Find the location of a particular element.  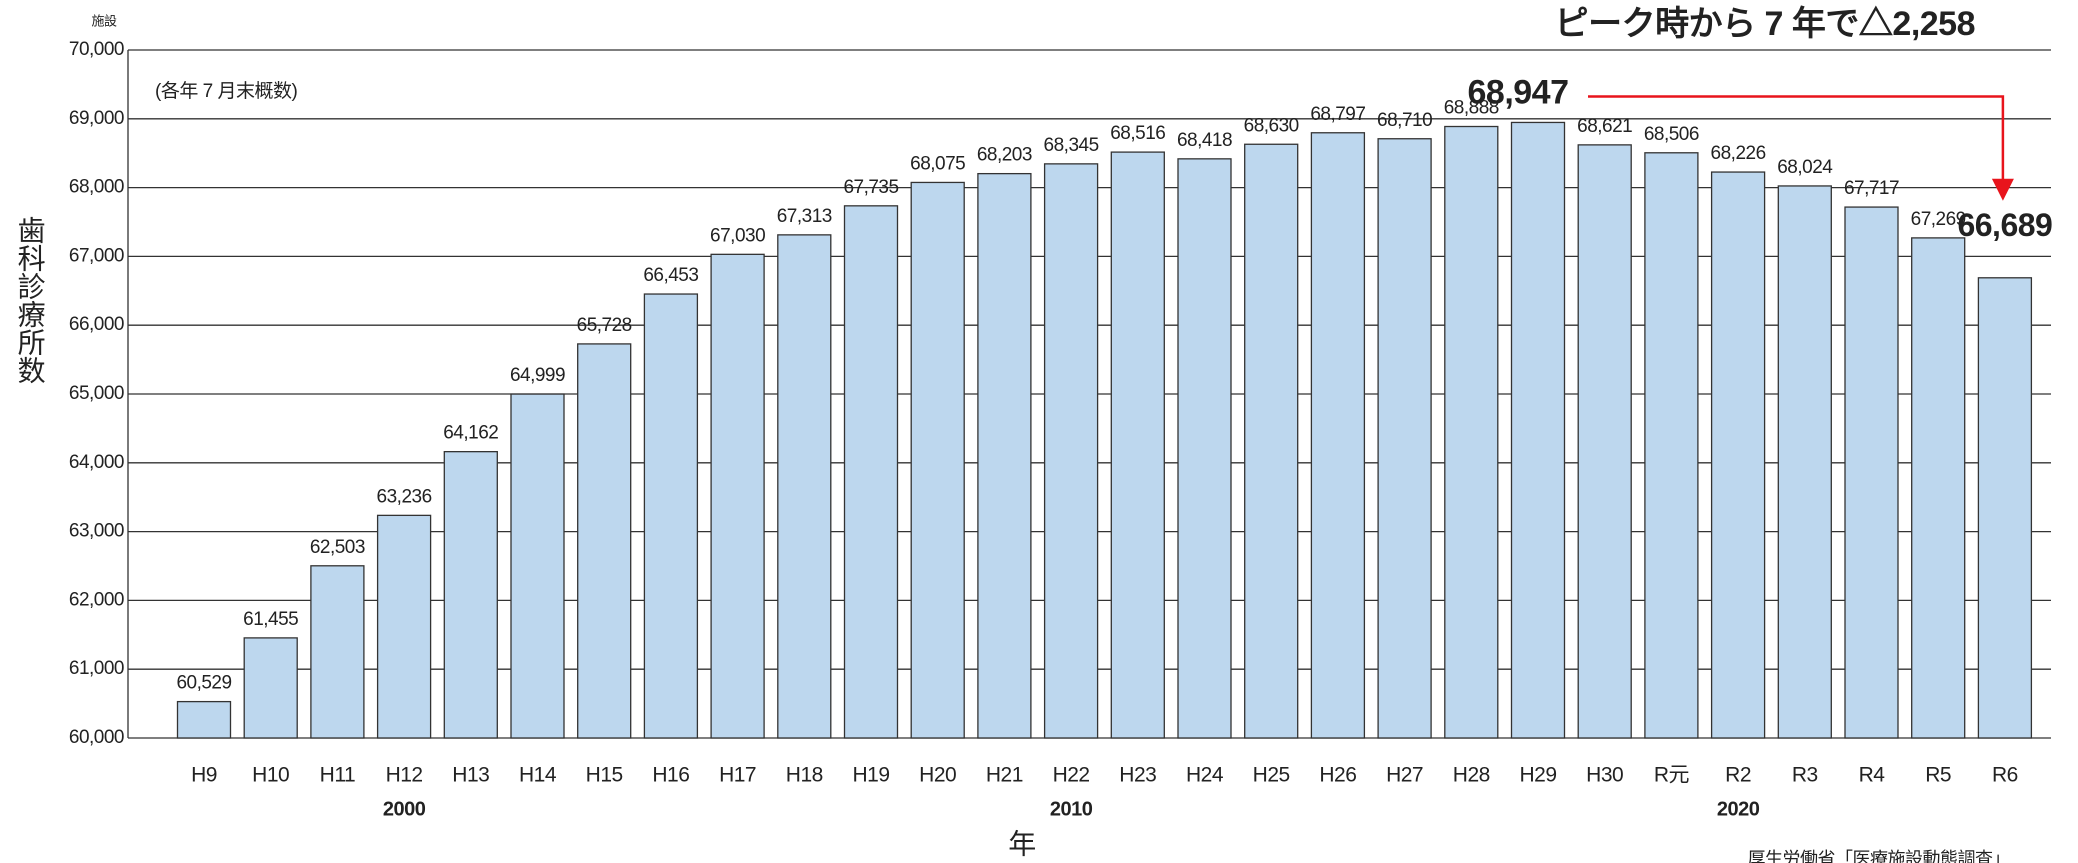

value-label: 61,455 is located at coordinates (270, 619).